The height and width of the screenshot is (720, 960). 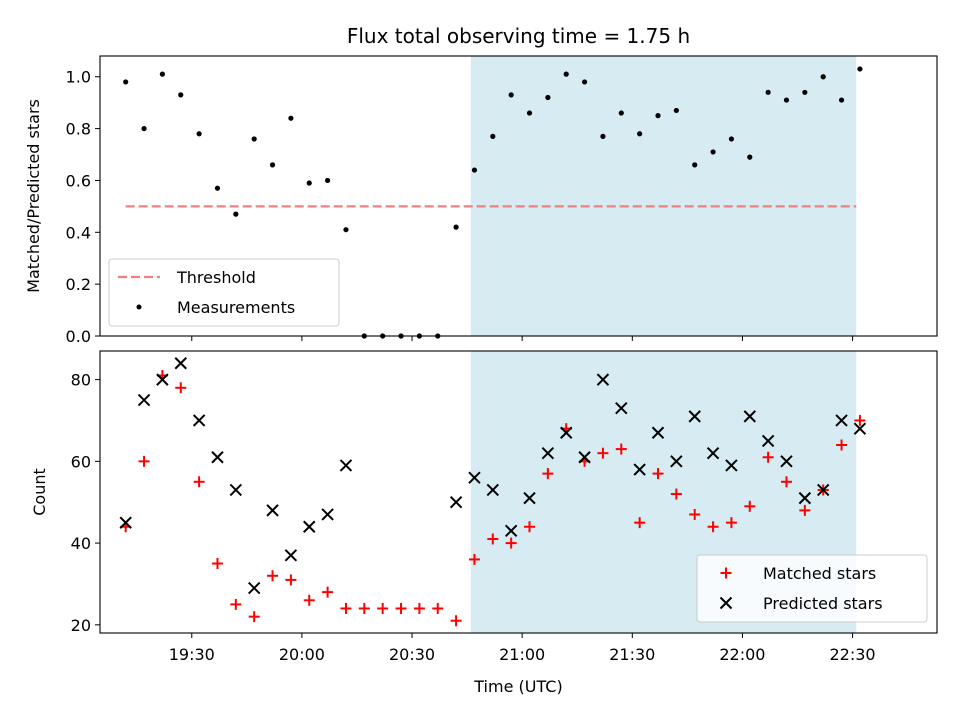 I want to click on legend-measurements-label: Measurements, so click(x=236, y=307).